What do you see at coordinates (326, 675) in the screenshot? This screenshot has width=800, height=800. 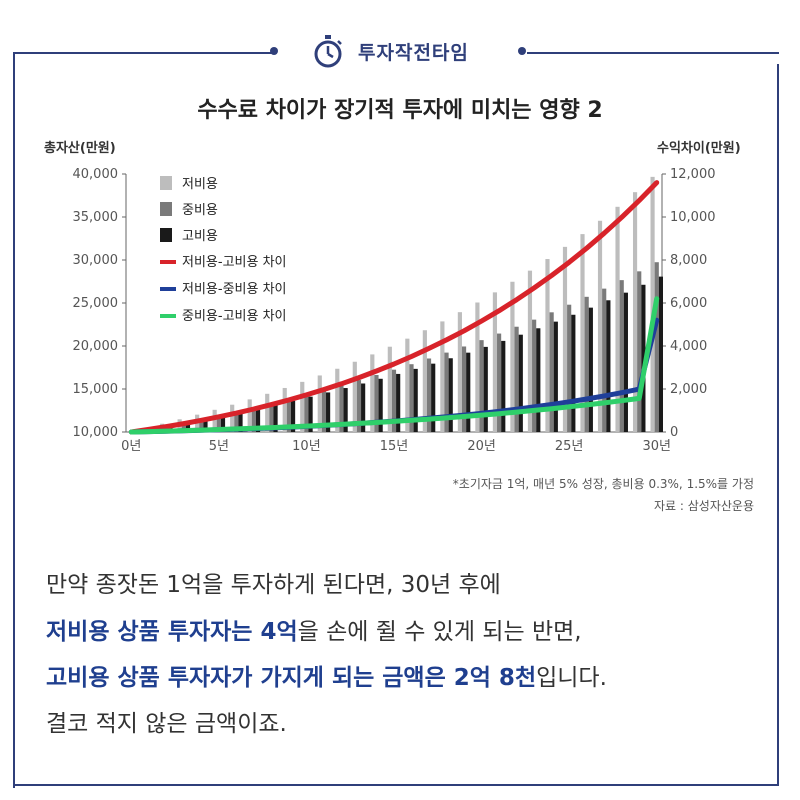 I see `body-line-3: 고비용 상품 투자자가 가지게 되는 금액은 2억 8천입니다.` at bounding box center [326, 675].